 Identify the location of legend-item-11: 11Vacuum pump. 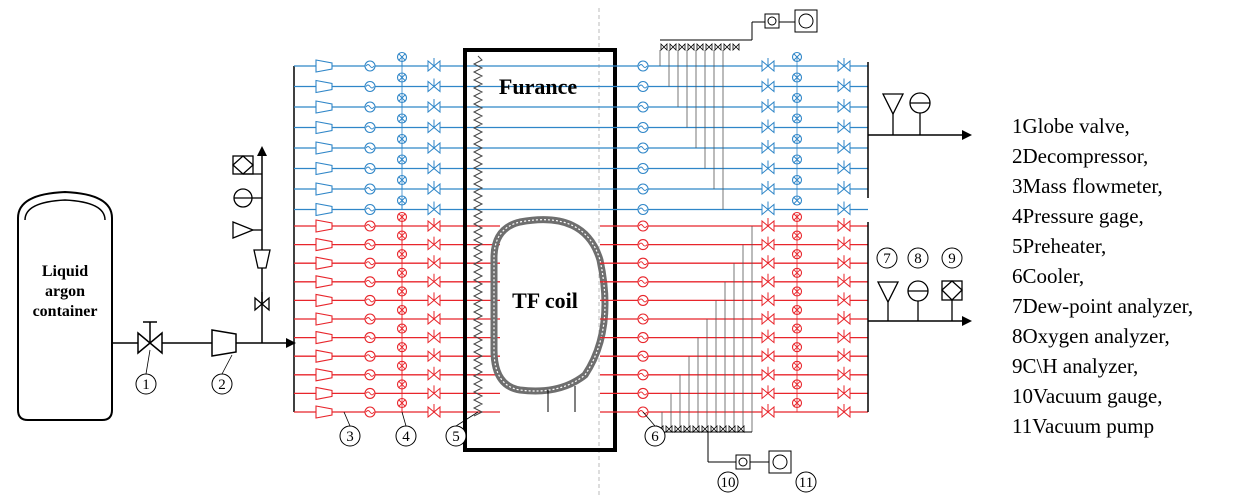
(1083, 426).